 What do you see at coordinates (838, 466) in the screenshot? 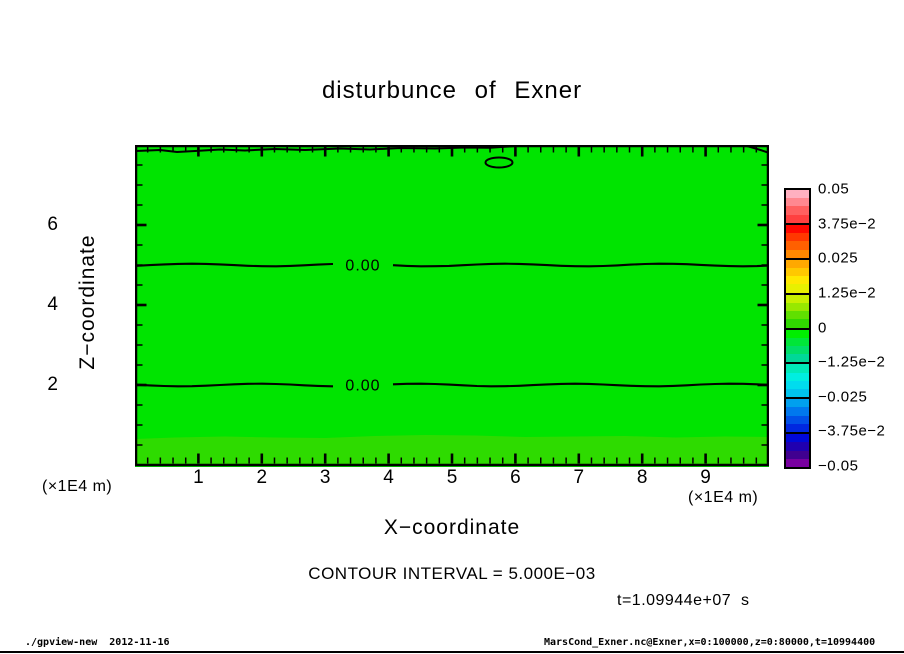
I see `colorbar-tick-label: −0.05` at bounding box center [838, 466].